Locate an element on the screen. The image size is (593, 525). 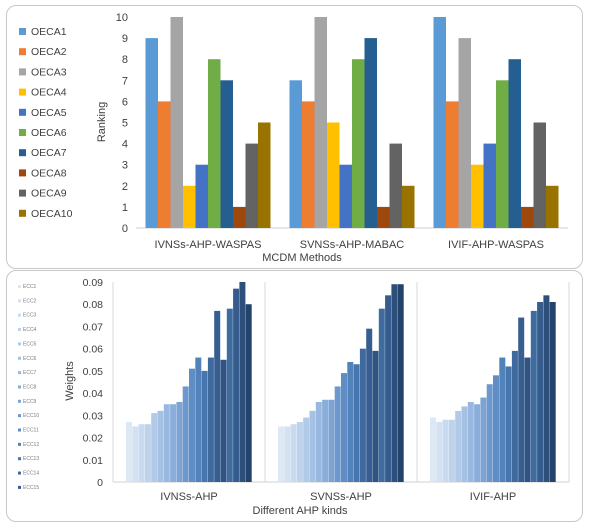
y-tick-label: 4 is located at coordinates (125, 145).